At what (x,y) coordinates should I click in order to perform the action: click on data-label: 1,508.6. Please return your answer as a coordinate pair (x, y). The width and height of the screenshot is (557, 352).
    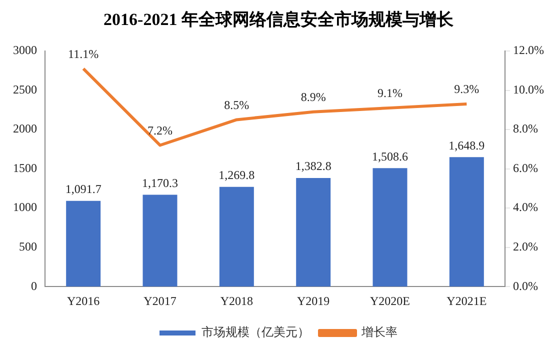
    Looking at the image, I should click on (390, 156).